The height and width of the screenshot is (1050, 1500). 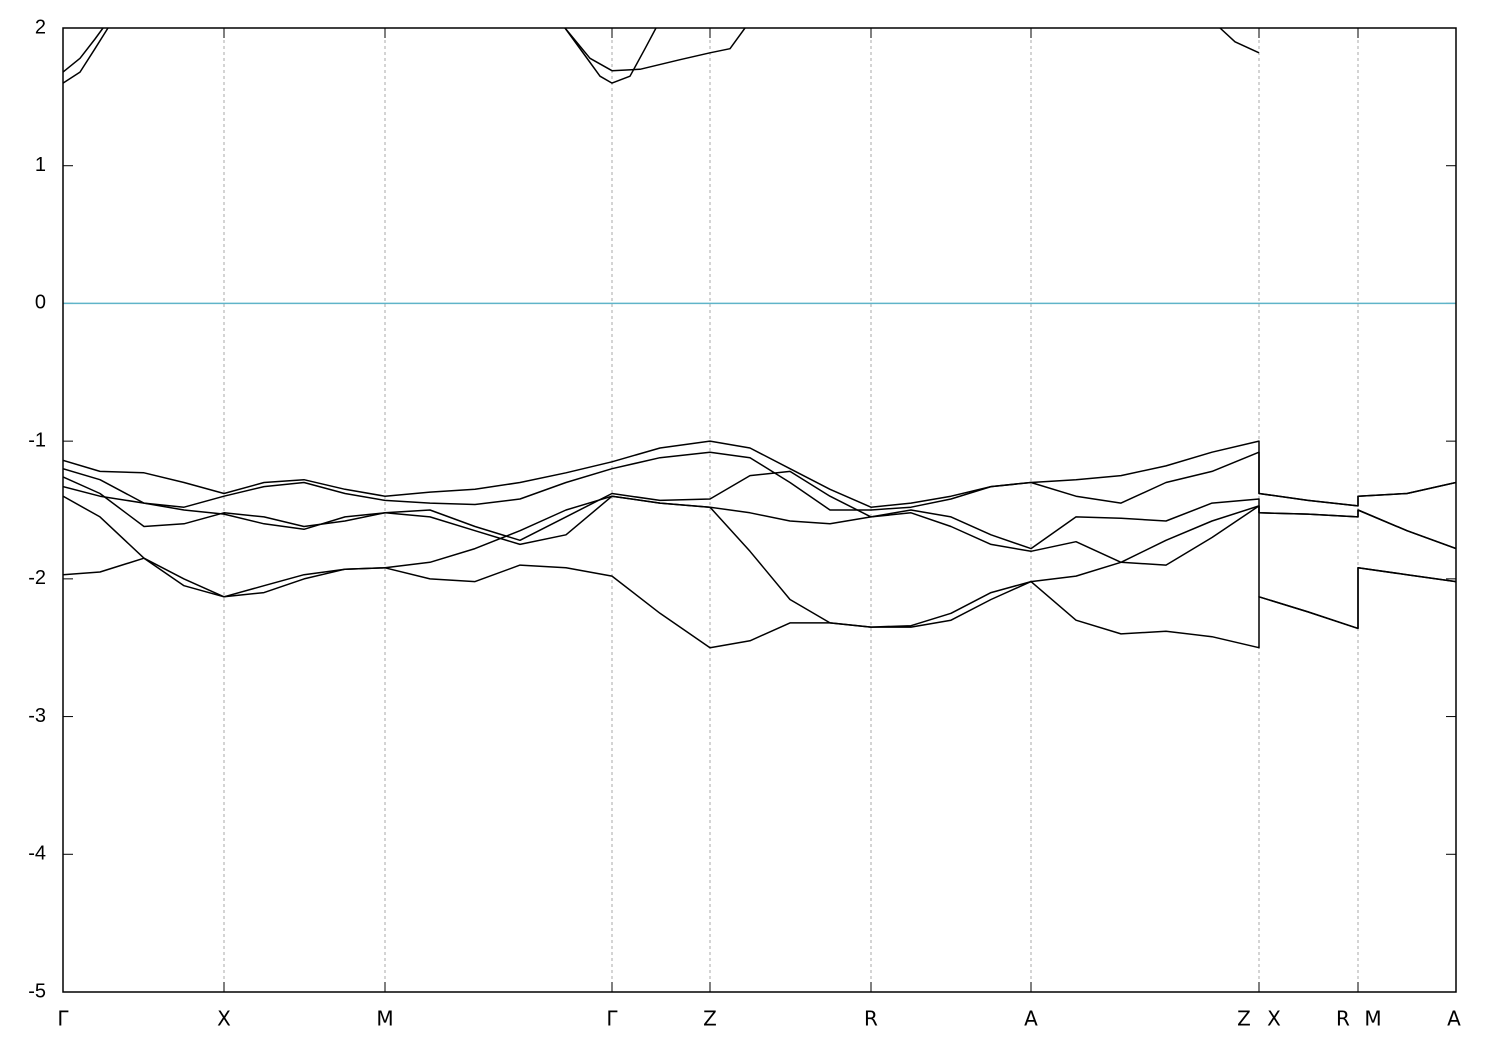 I want to click on y-tick-label: 0, so click(x=40, y=303).